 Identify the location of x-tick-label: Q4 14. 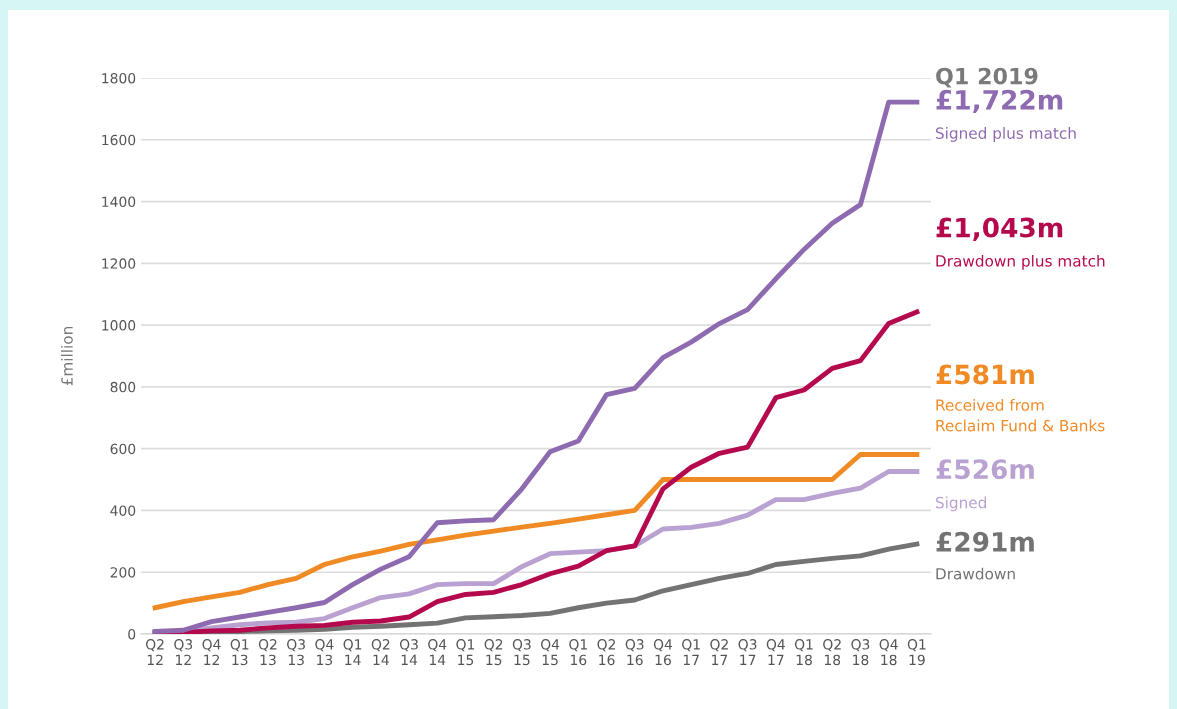
(437, 652).